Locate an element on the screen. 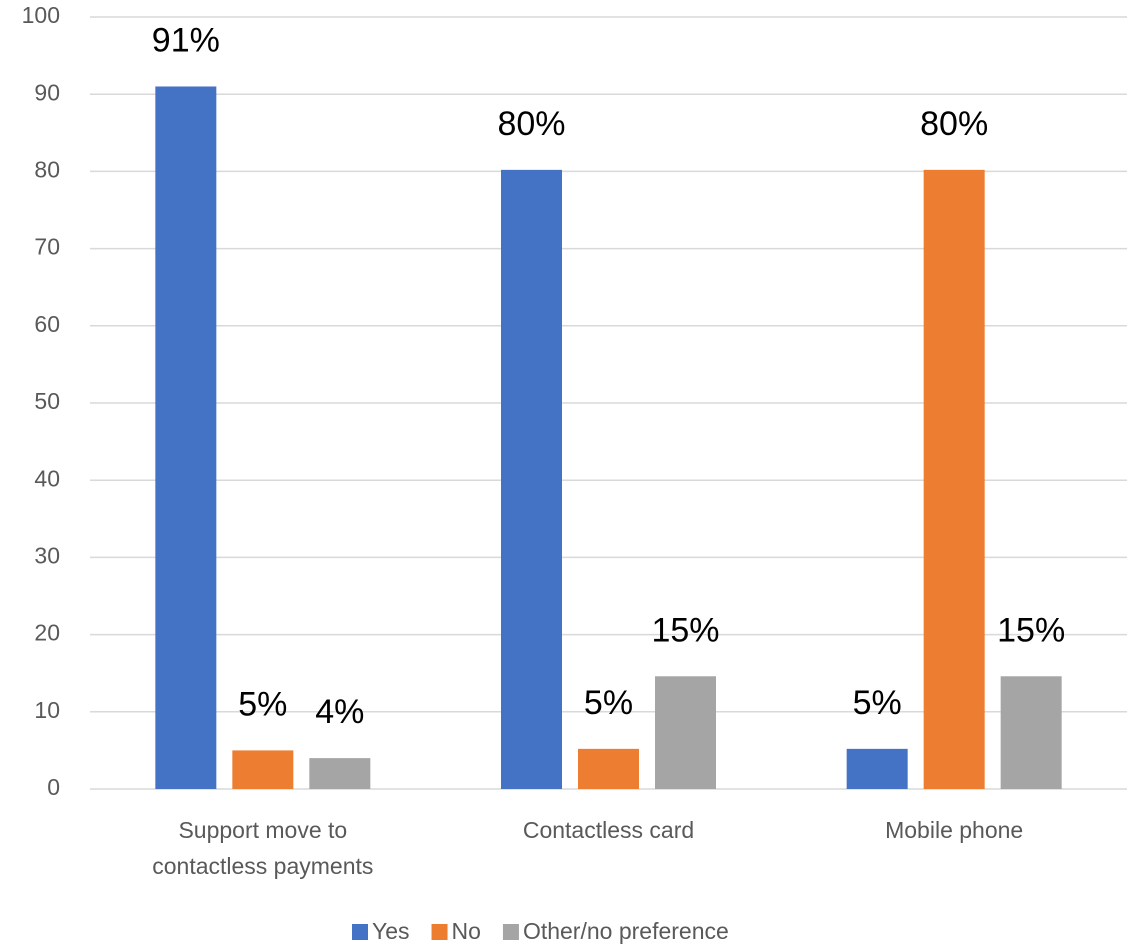 Image resolution: width=1130 pixels, height=947 pixels. y-tick-label: 90 is located at coordinates (47, 92).